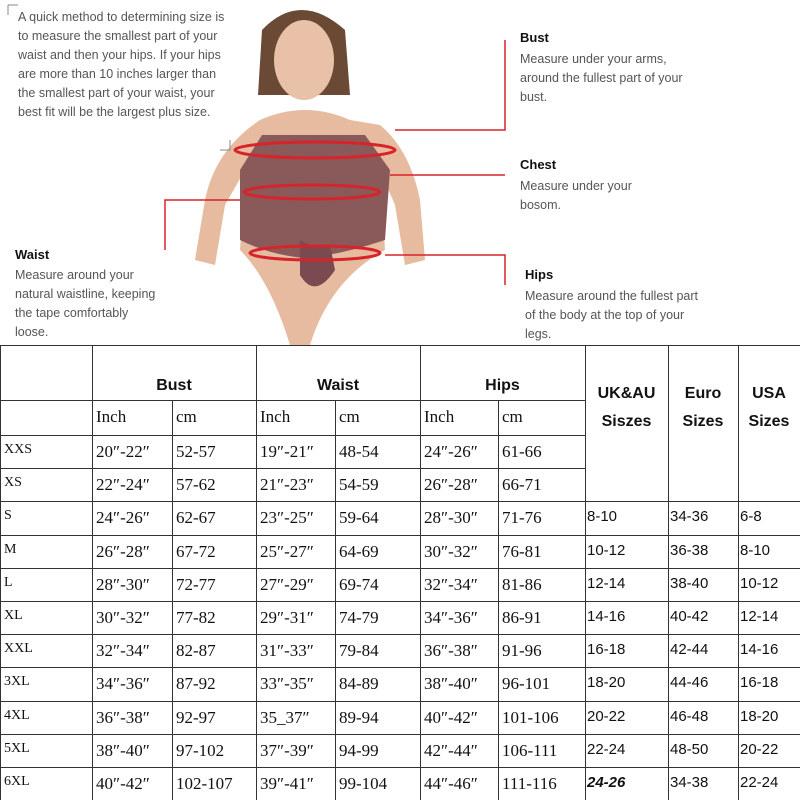  Describe the element at coordinates (196, 684) in the screenshot. I see `size-cell: 87-92` at that location.